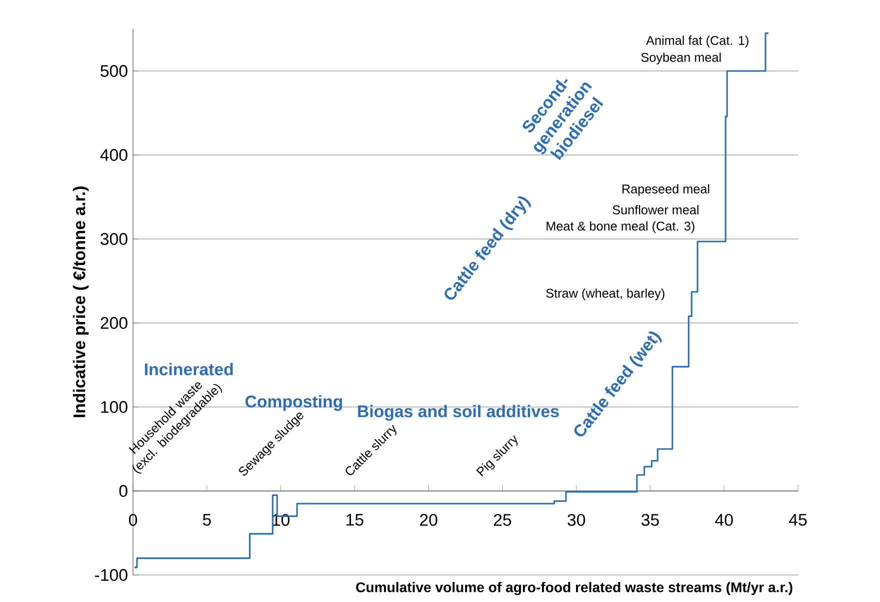  What do you see at coordinates (605, 294) in the screenshot?
I see `annotation: Straw (wheat, barley)` at bounding box center [605, 294].